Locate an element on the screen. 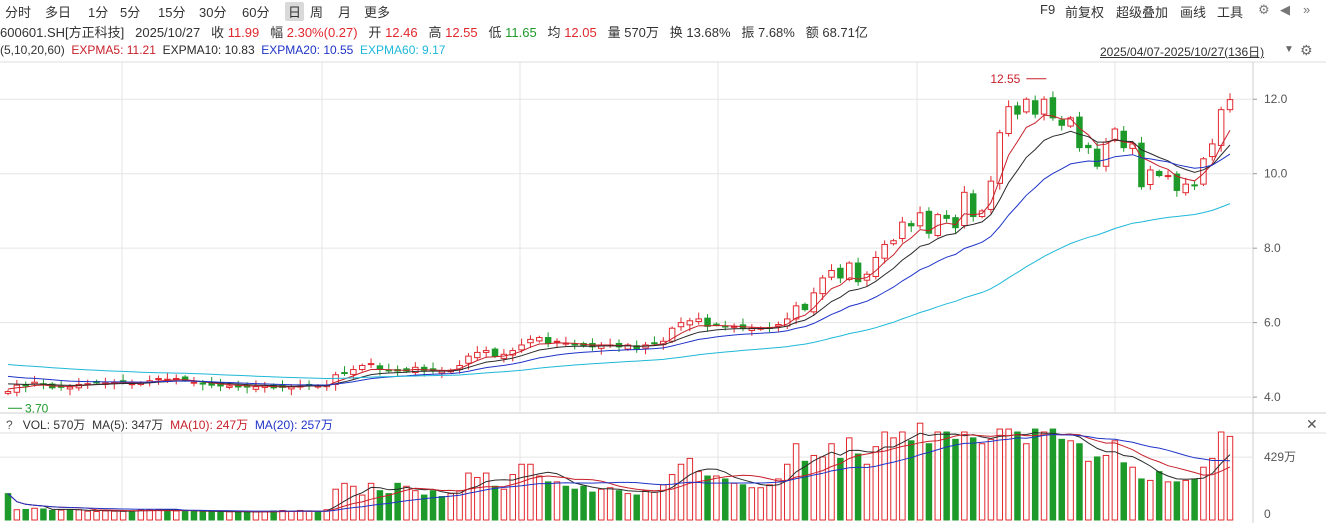  open-label: 开 is located at coordinates (375, 32).